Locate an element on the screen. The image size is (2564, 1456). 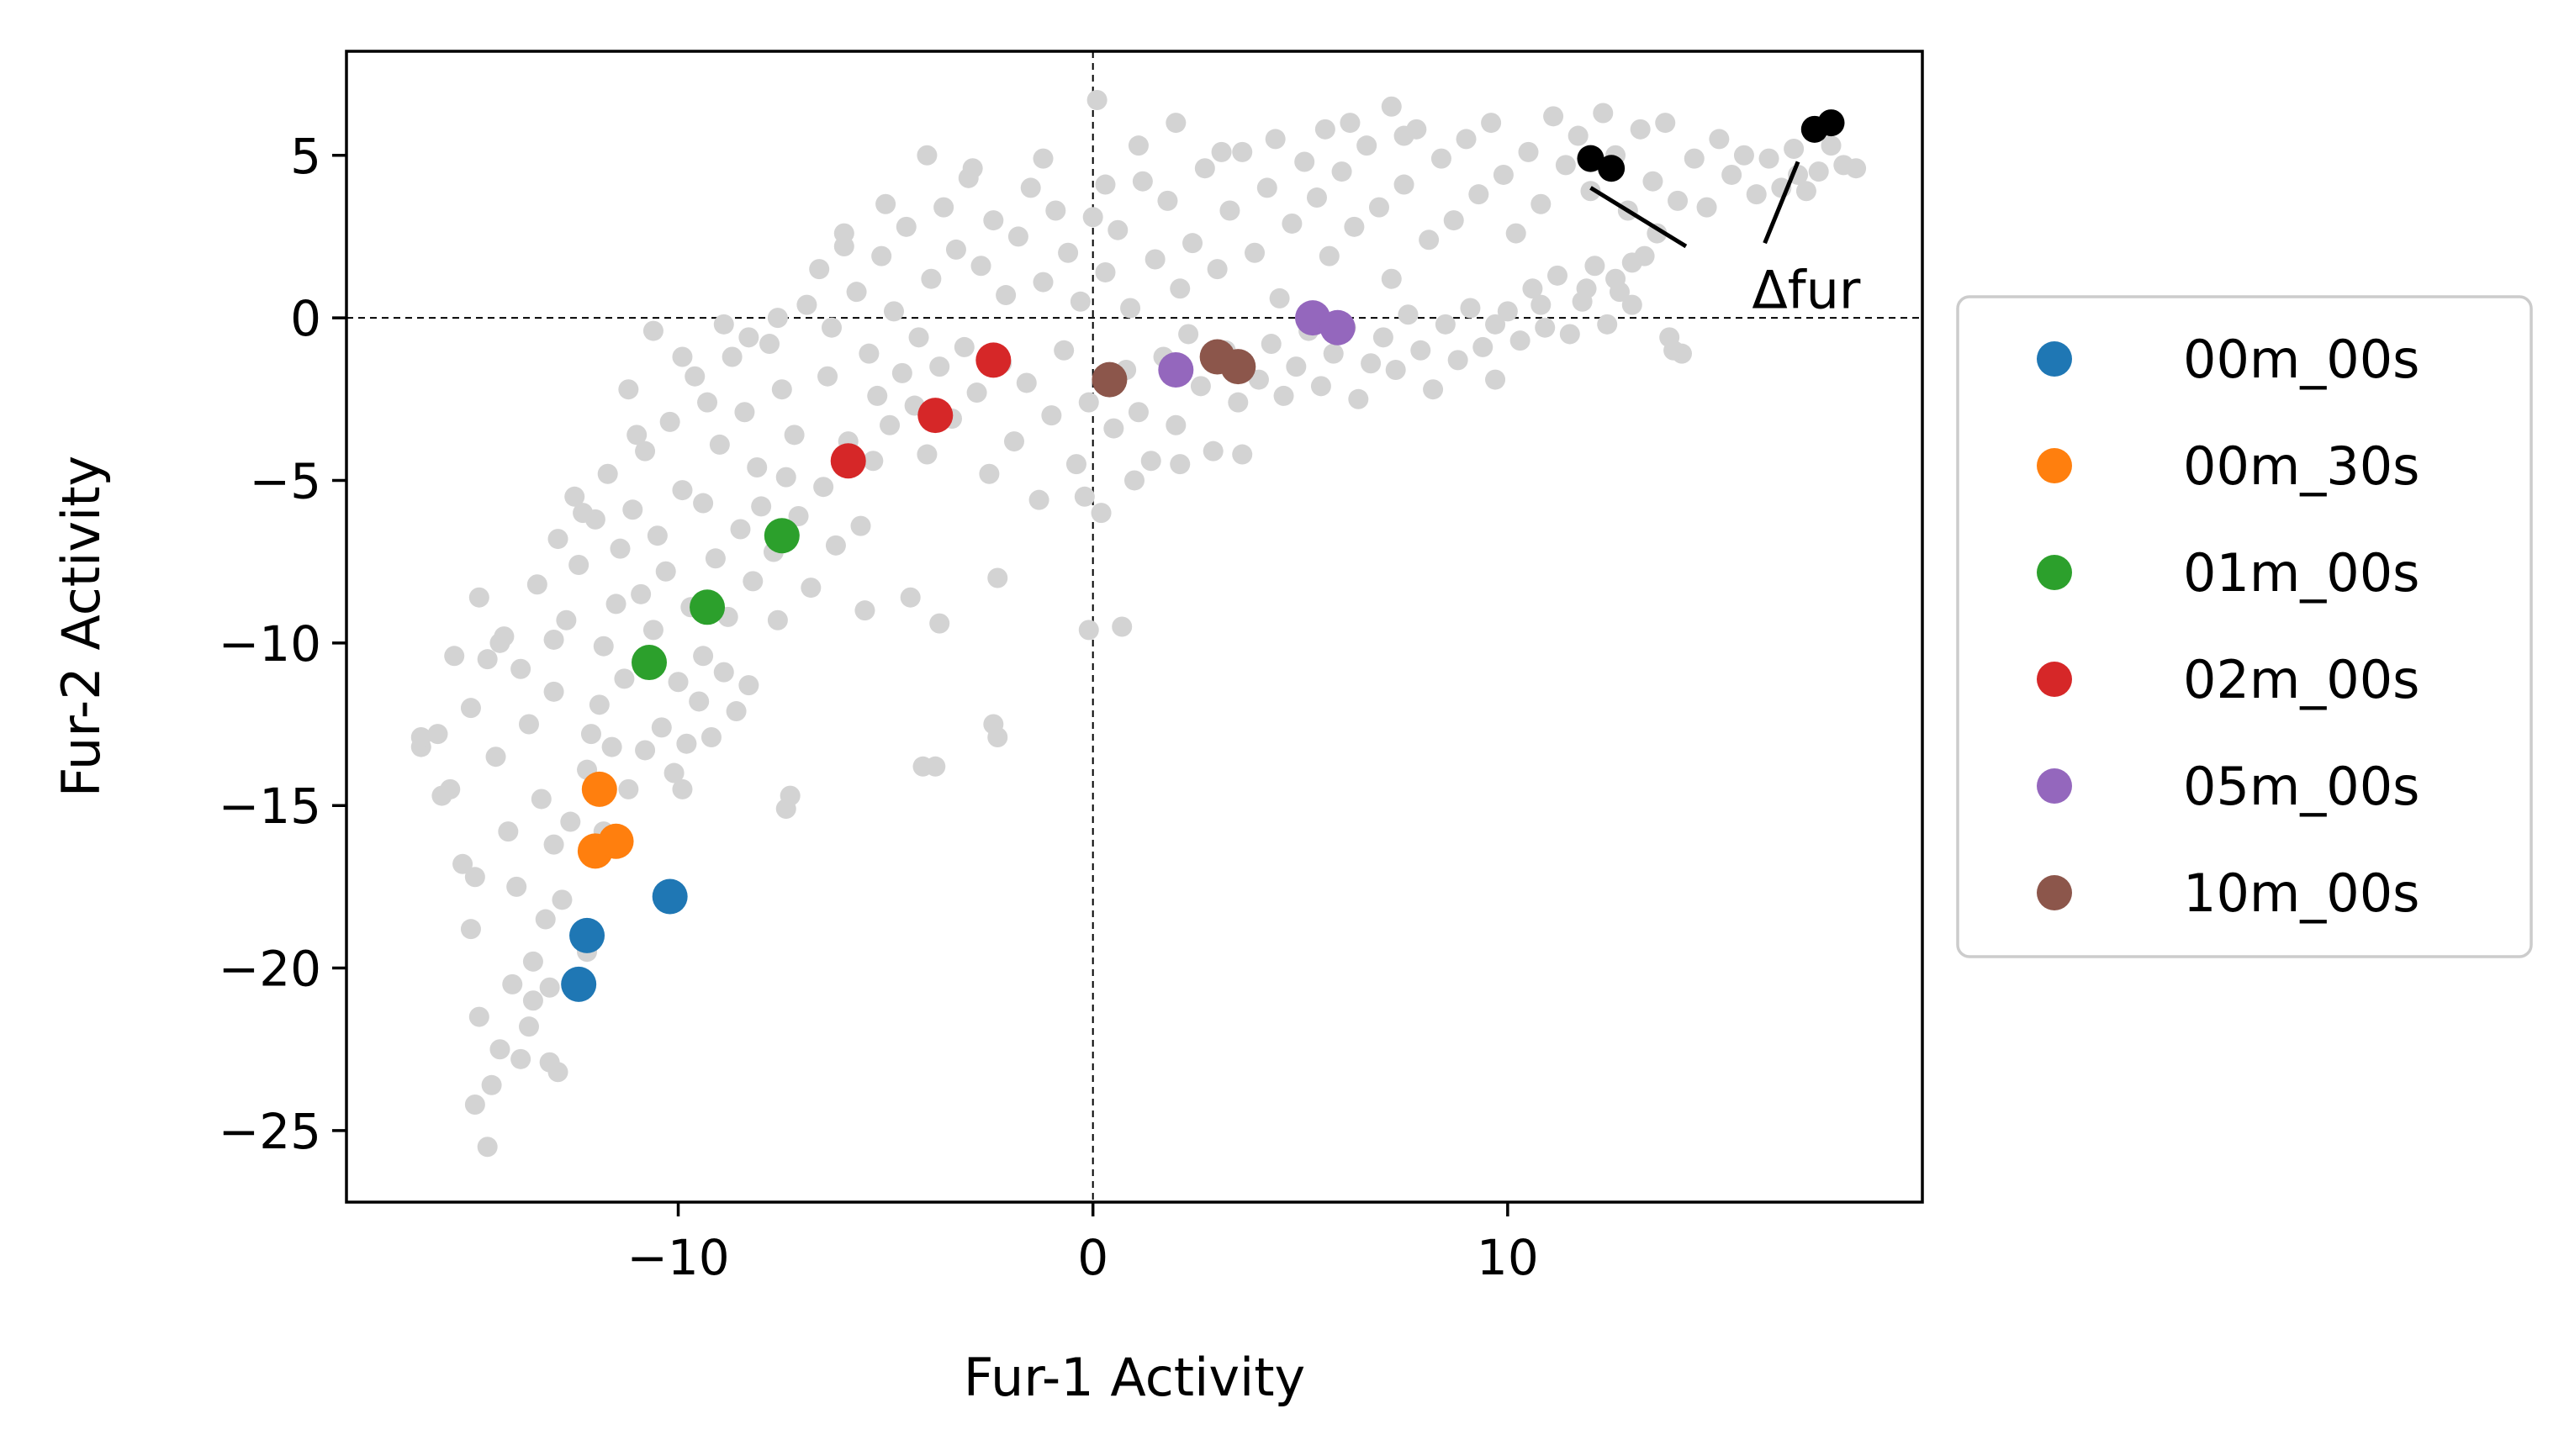
y-axis: 5 0 −5 −10 −15 −20 −25 is located at coordinates (282, 644).